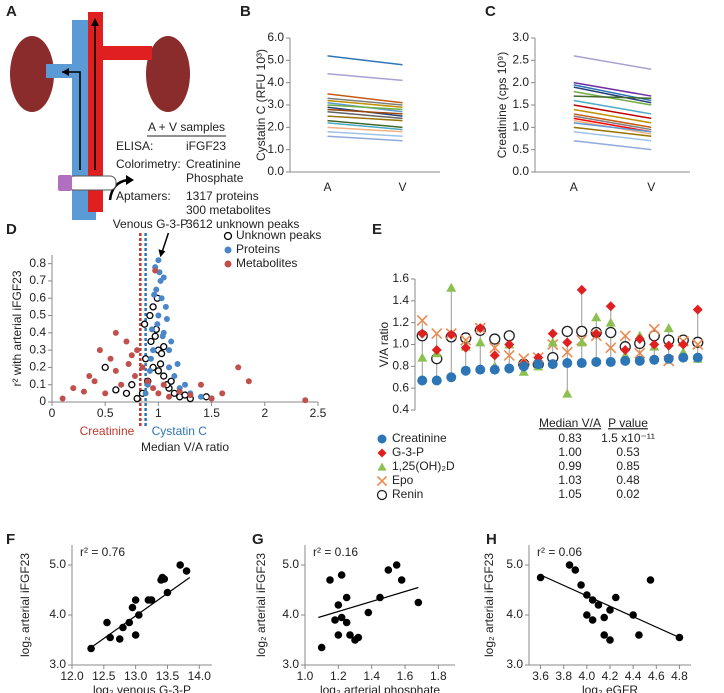 The image size is (724, 693). What do you see at coordinates (491, 539) in the screenshot?
I see `panel-label: H` at bounding box center [491, 539].